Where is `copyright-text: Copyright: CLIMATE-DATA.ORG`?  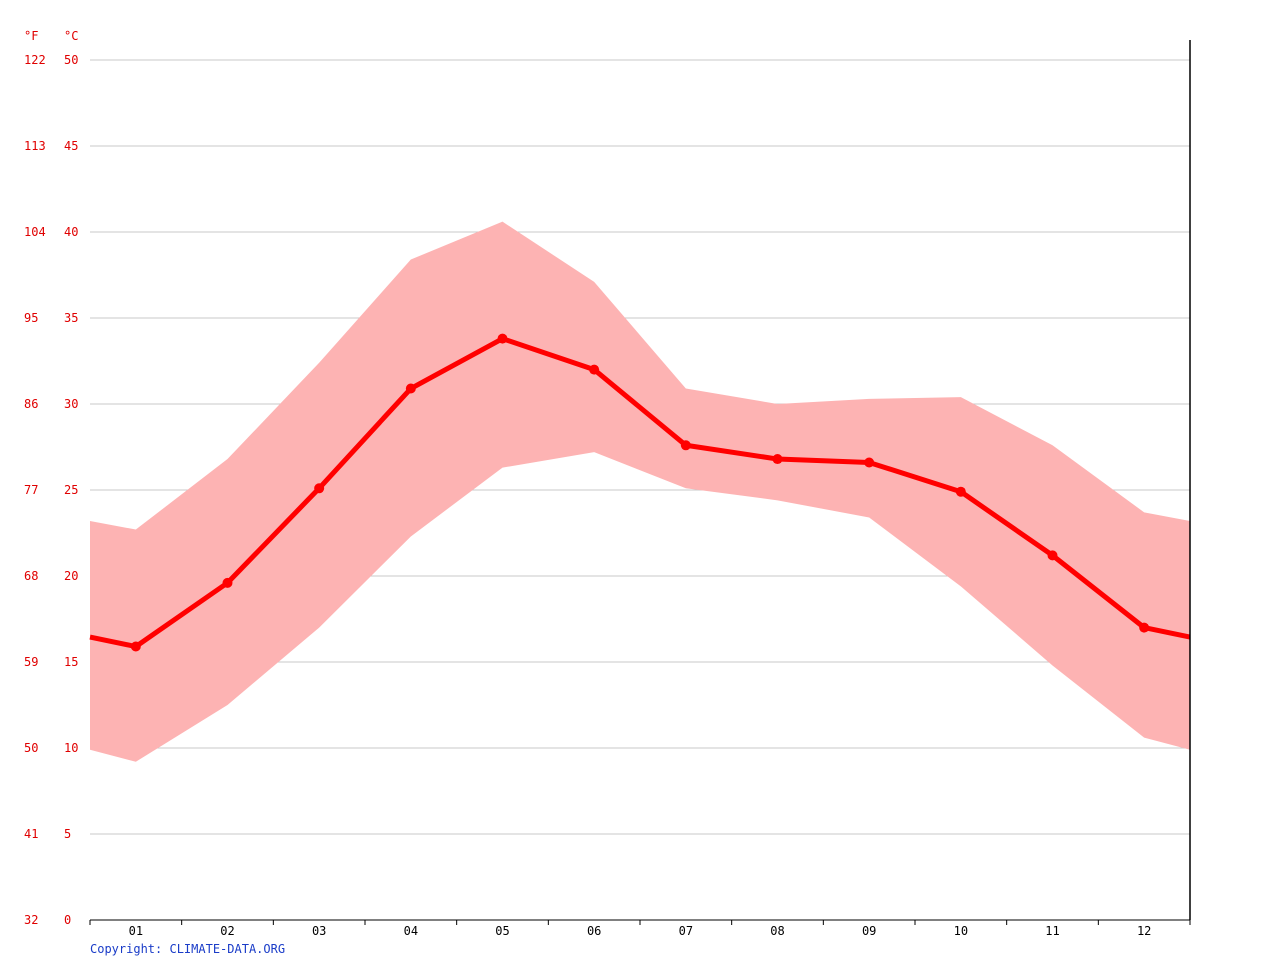 copyright-text: Copyright: CLIMATE-DATA.ORG is located at coordinates (188, 949).